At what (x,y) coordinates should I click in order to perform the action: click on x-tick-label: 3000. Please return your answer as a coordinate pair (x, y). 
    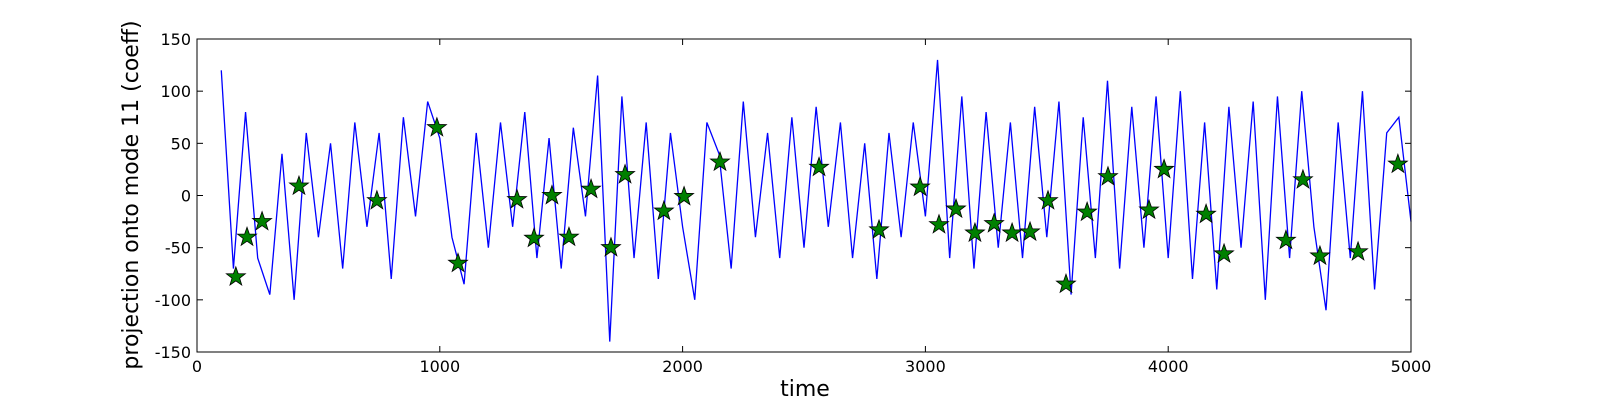
    Looking at the image, I should click on (925, 366).